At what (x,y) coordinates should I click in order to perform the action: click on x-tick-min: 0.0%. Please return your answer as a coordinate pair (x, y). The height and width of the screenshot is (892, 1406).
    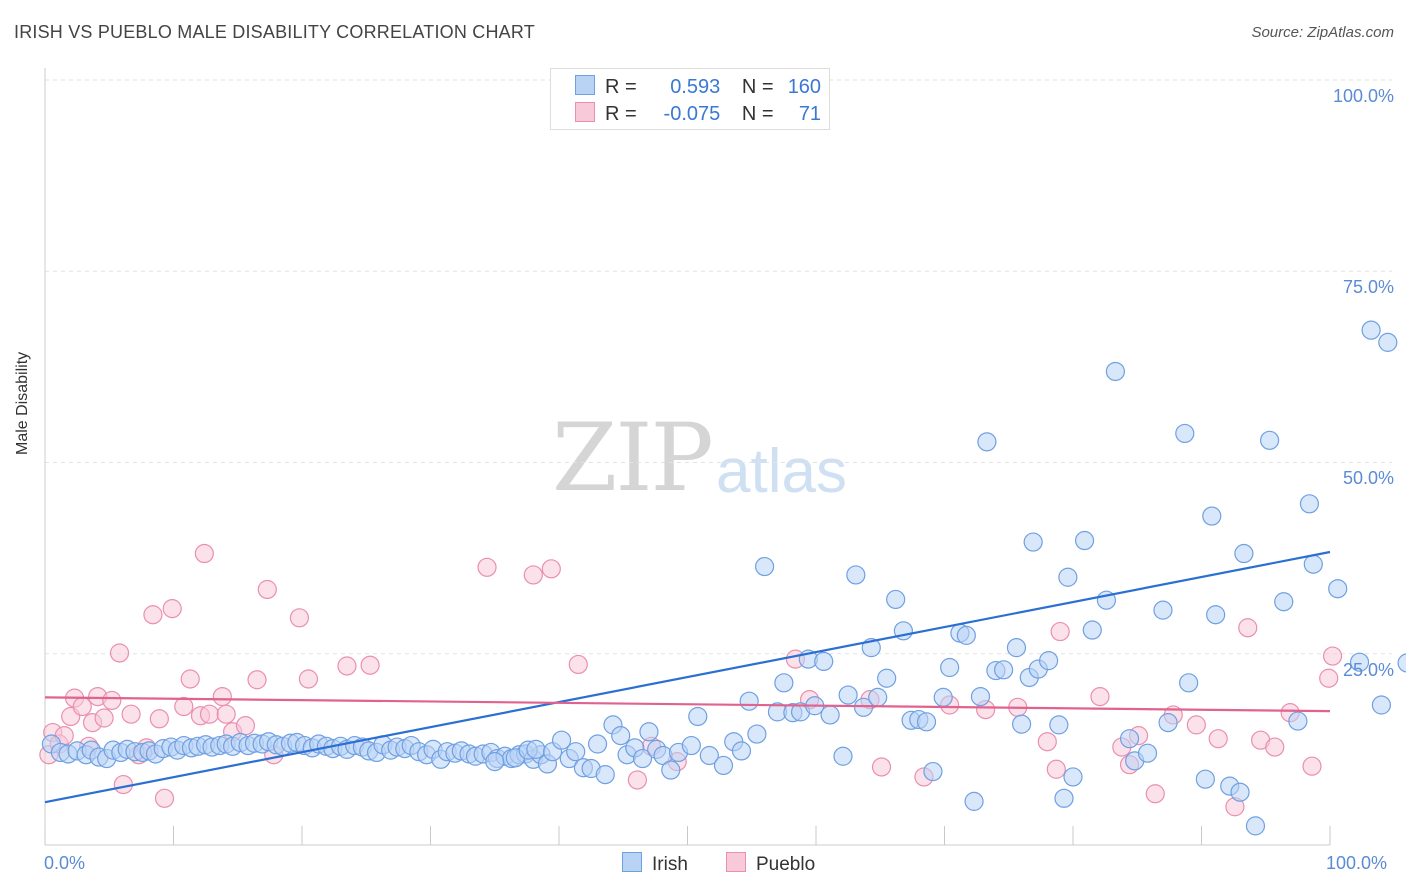
    Looking at the image, I should click on (65, 863).